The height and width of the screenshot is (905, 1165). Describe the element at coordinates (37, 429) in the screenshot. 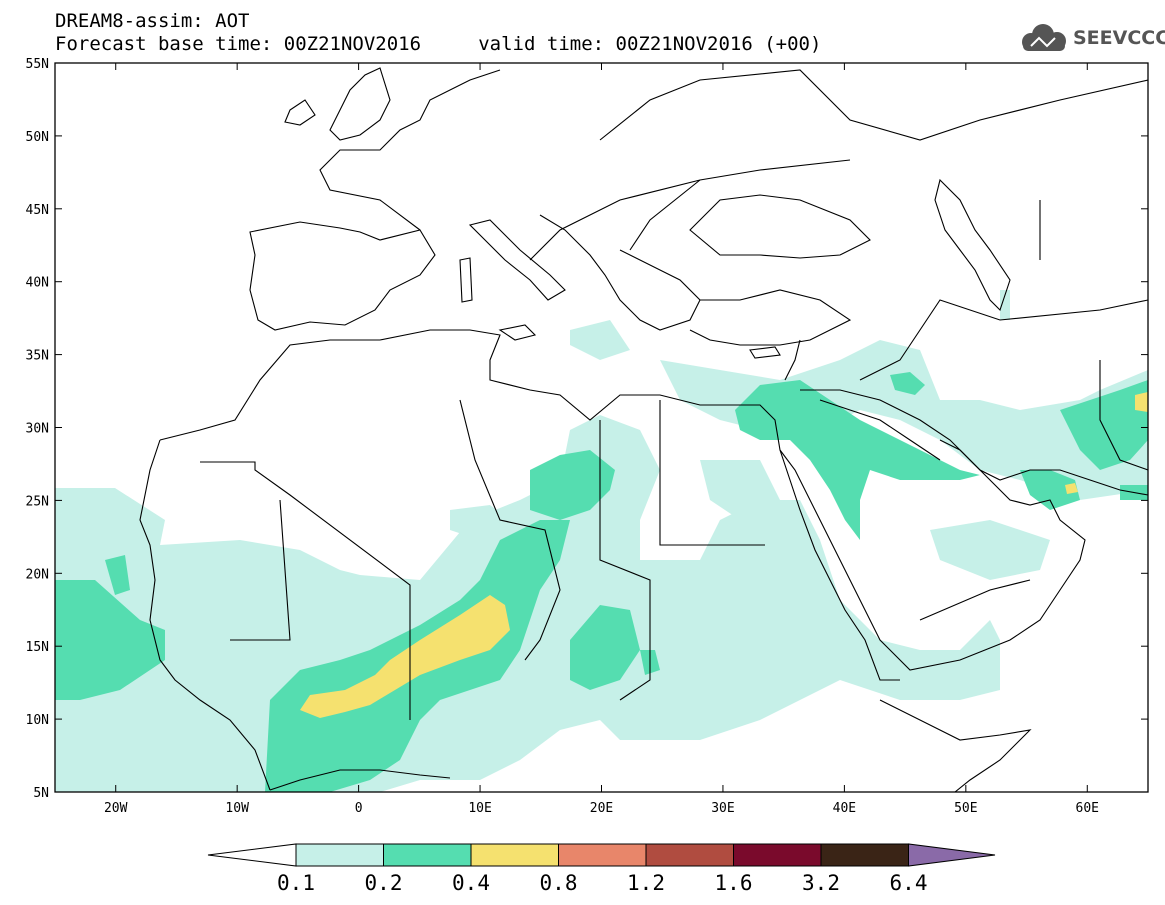

I see `lat-tick-label: 30N` at that location.